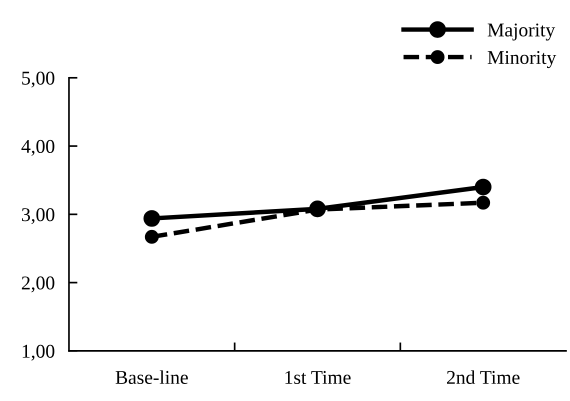 Image resolution: width=570 pixels, height=401 pixels. Describe the element at coordinates (38, 284) in the screenshot. I see `y-tick-label: 2,00` at that location.